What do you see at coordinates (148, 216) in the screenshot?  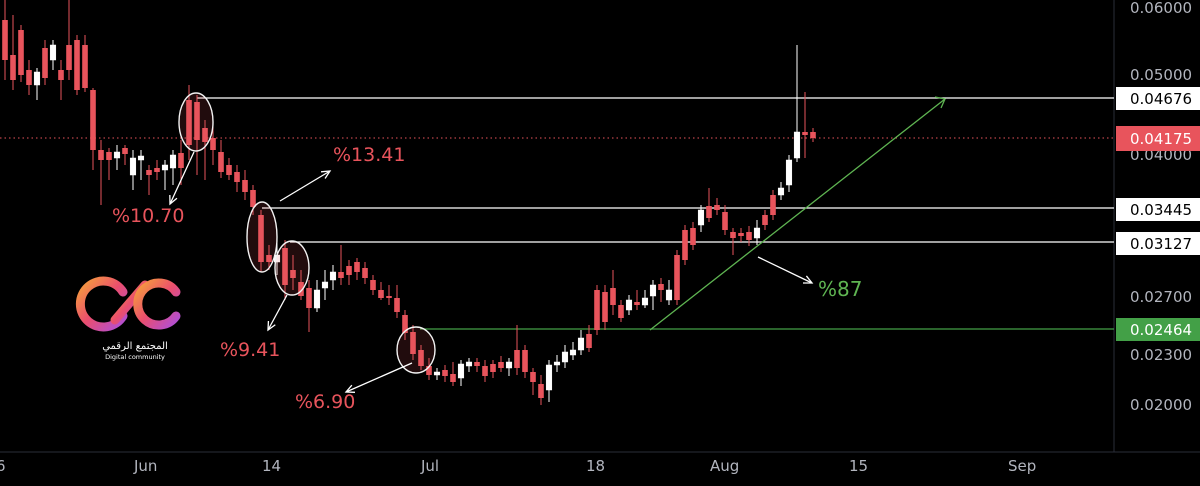 I see `annotation-10-70: %10.70` at bounding box center [148, 216].